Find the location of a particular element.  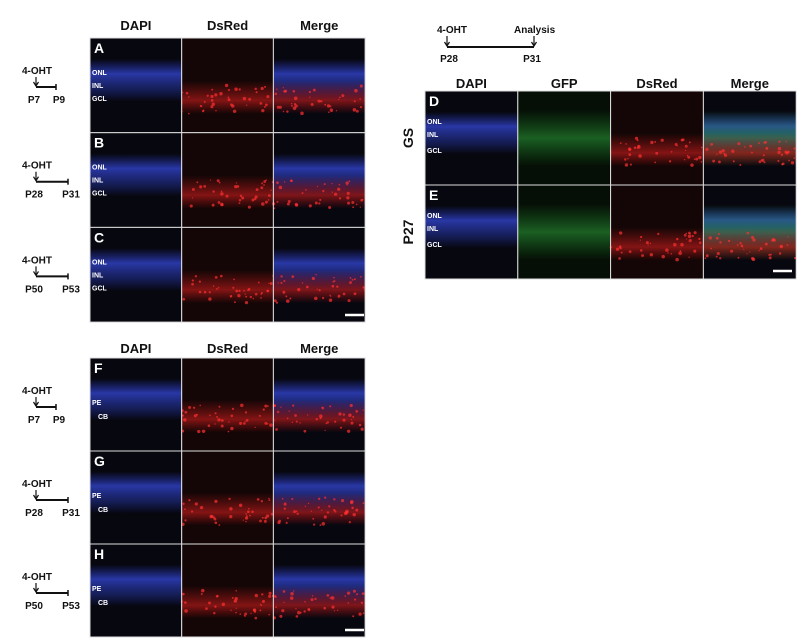

panel-border is located at coordinates (319, 274).